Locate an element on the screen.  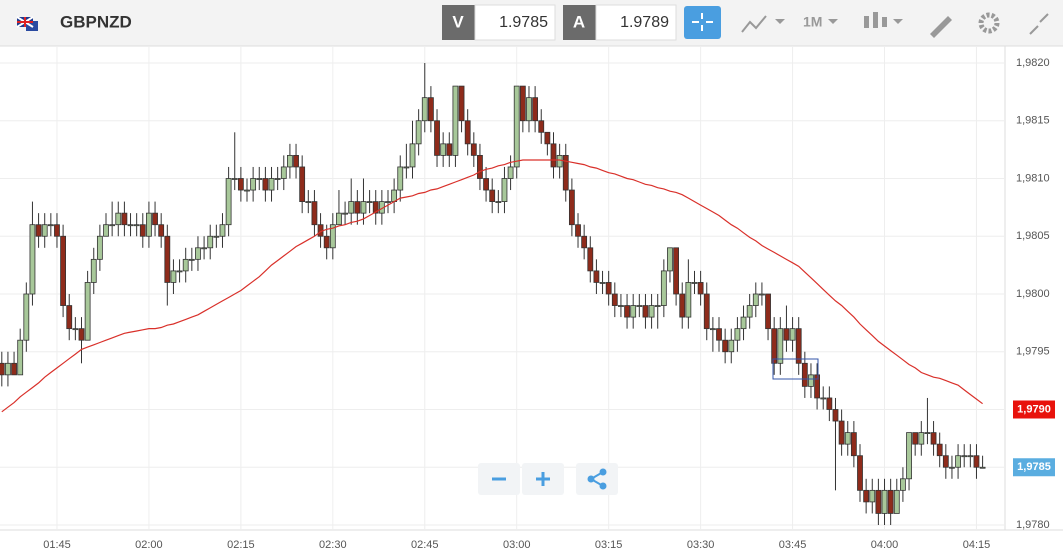
flag is located at coordinates (27, 23).